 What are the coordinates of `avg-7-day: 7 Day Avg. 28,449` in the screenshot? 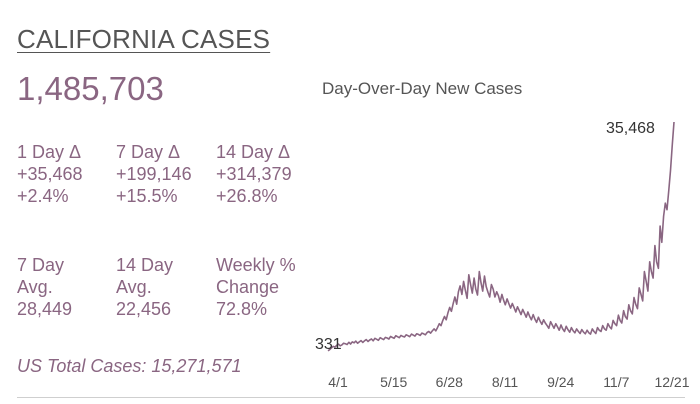 It's located at (67, 287).